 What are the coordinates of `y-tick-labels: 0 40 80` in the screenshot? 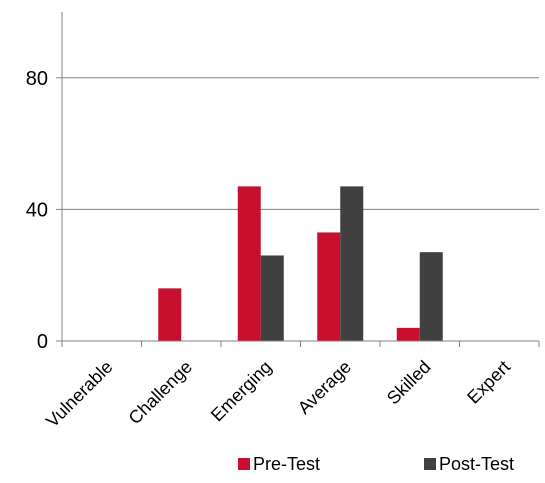 It's located at (37, 210).